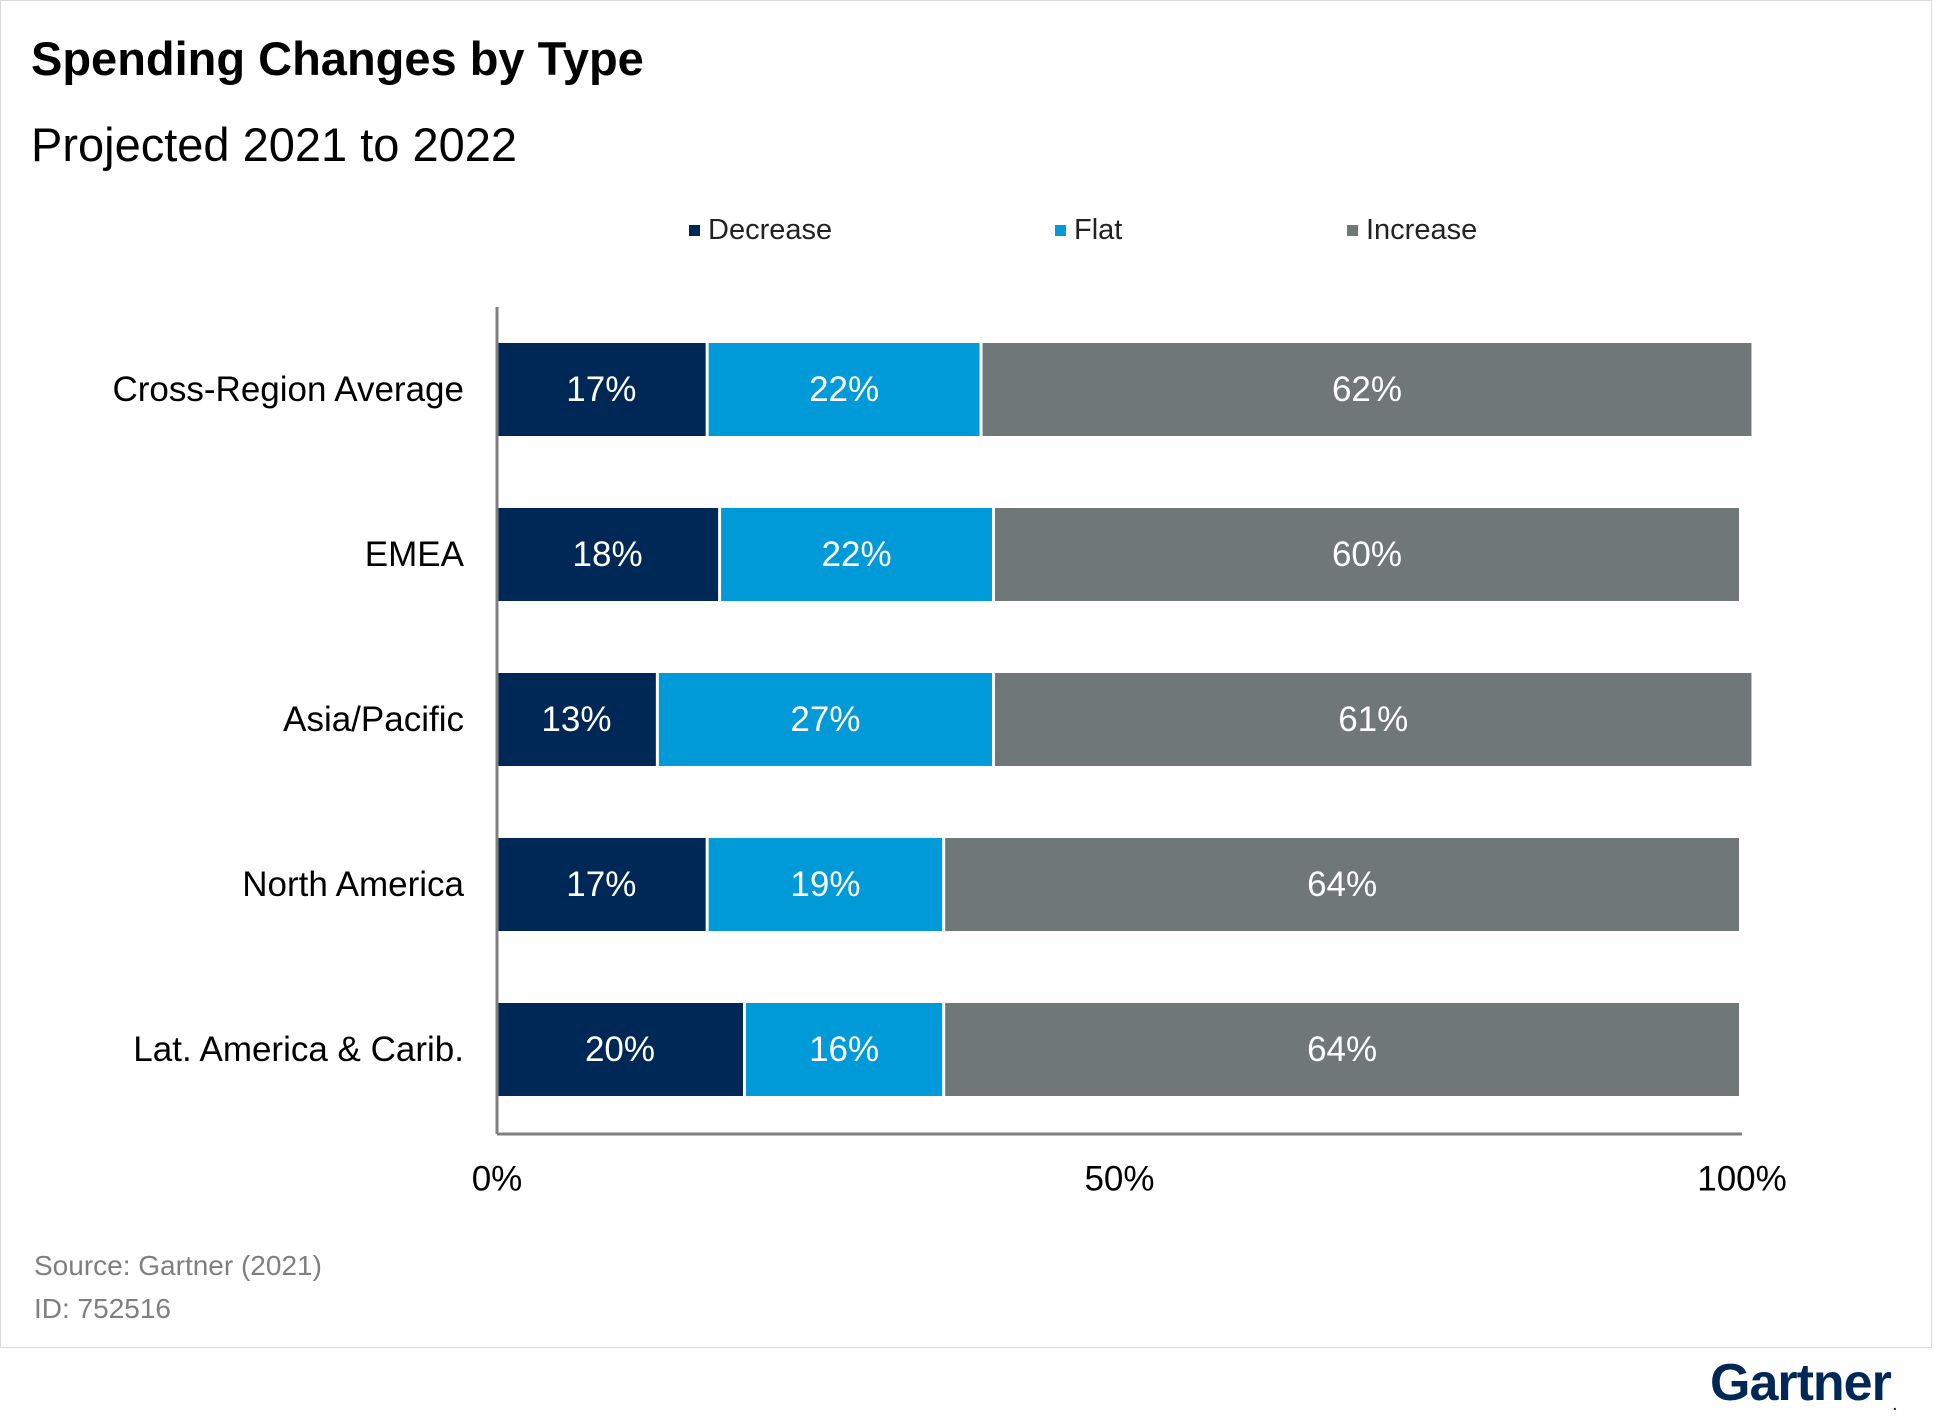 This screenshot has height=1422, width=1935. Describe the element at coordinates (178, 1265) in the screenshot. I see `source-note: Source: Gartner (2021)` at that location.